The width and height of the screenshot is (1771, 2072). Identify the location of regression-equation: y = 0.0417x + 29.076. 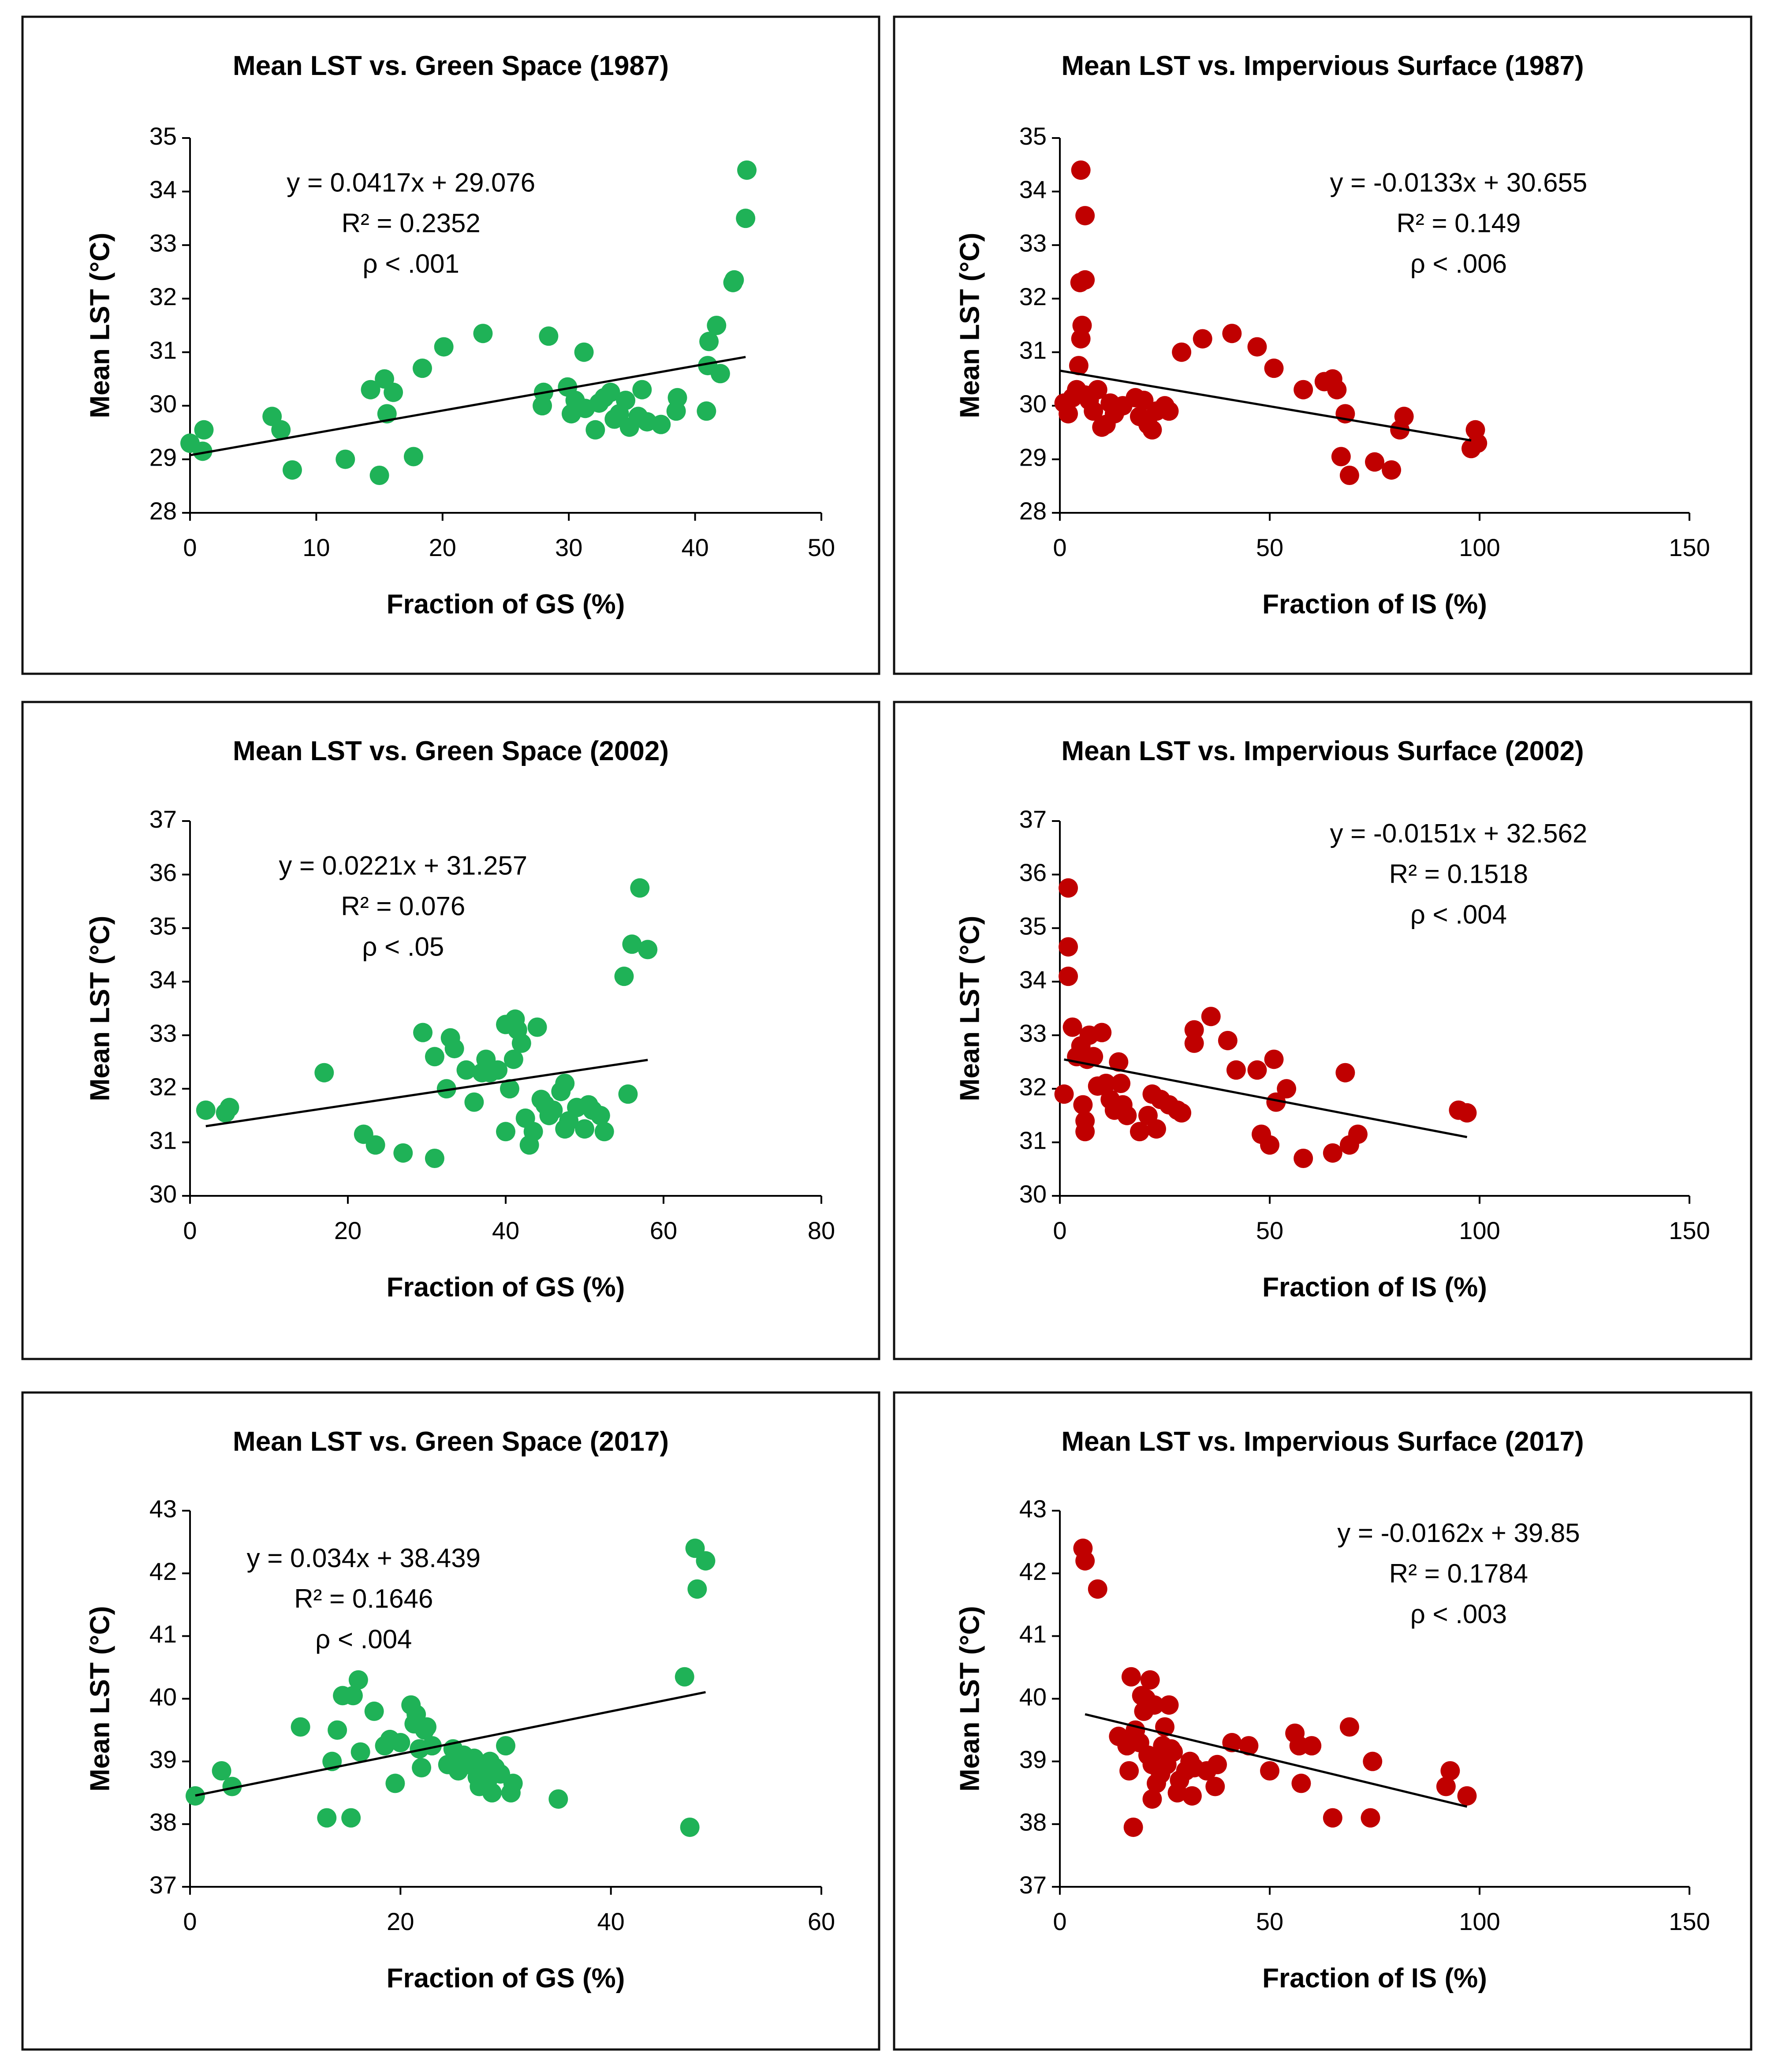
(411, 182).